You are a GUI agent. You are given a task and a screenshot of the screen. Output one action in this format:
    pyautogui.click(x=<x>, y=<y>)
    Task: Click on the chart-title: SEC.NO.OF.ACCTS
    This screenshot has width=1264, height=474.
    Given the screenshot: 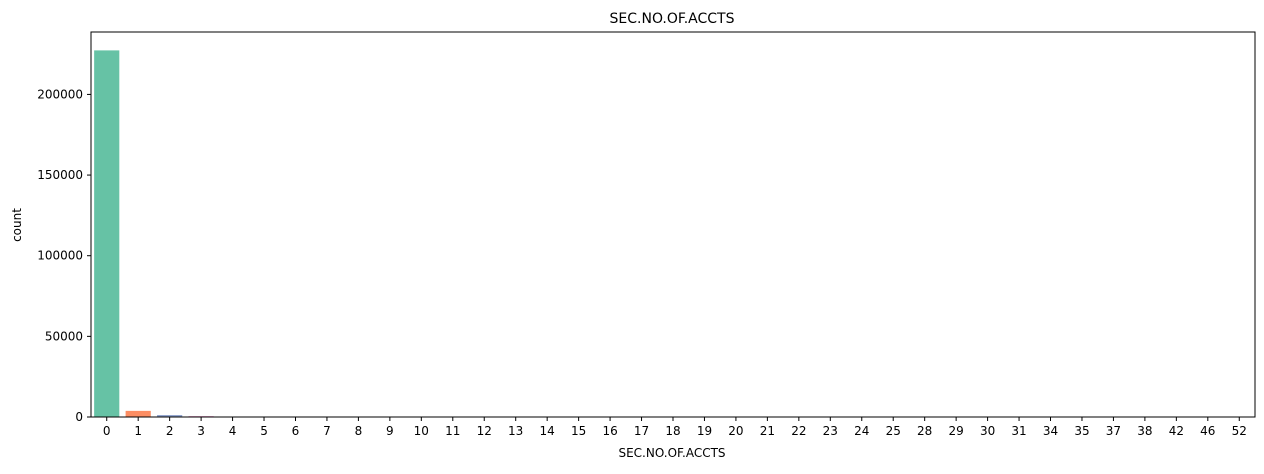 What is the action you would take?
    pyautogui.click(x=672, y=19)
    